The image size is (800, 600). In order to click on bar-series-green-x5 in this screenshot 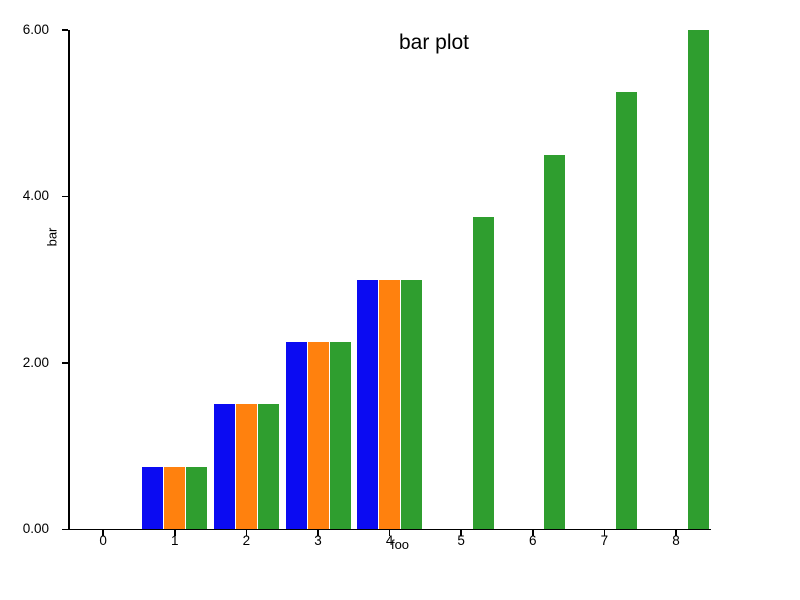, I will do `click(483, 373)`.